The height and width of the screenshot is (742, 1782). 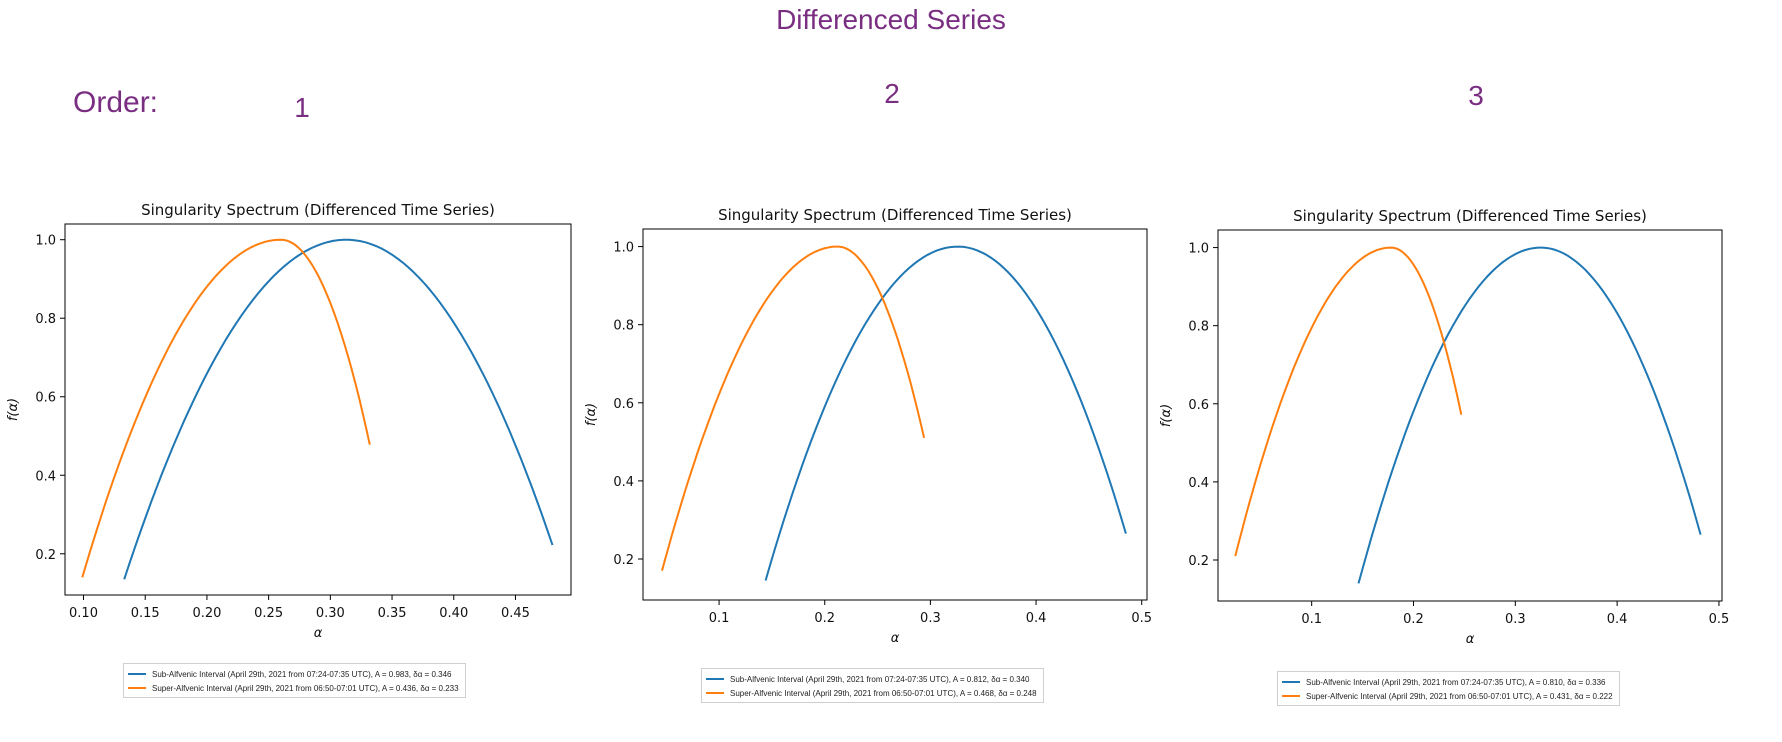 What do you see at coordinates (891, 19) in the screenshot?
I see `figure-title: Differenced Series` at bounding box center [891, 19].